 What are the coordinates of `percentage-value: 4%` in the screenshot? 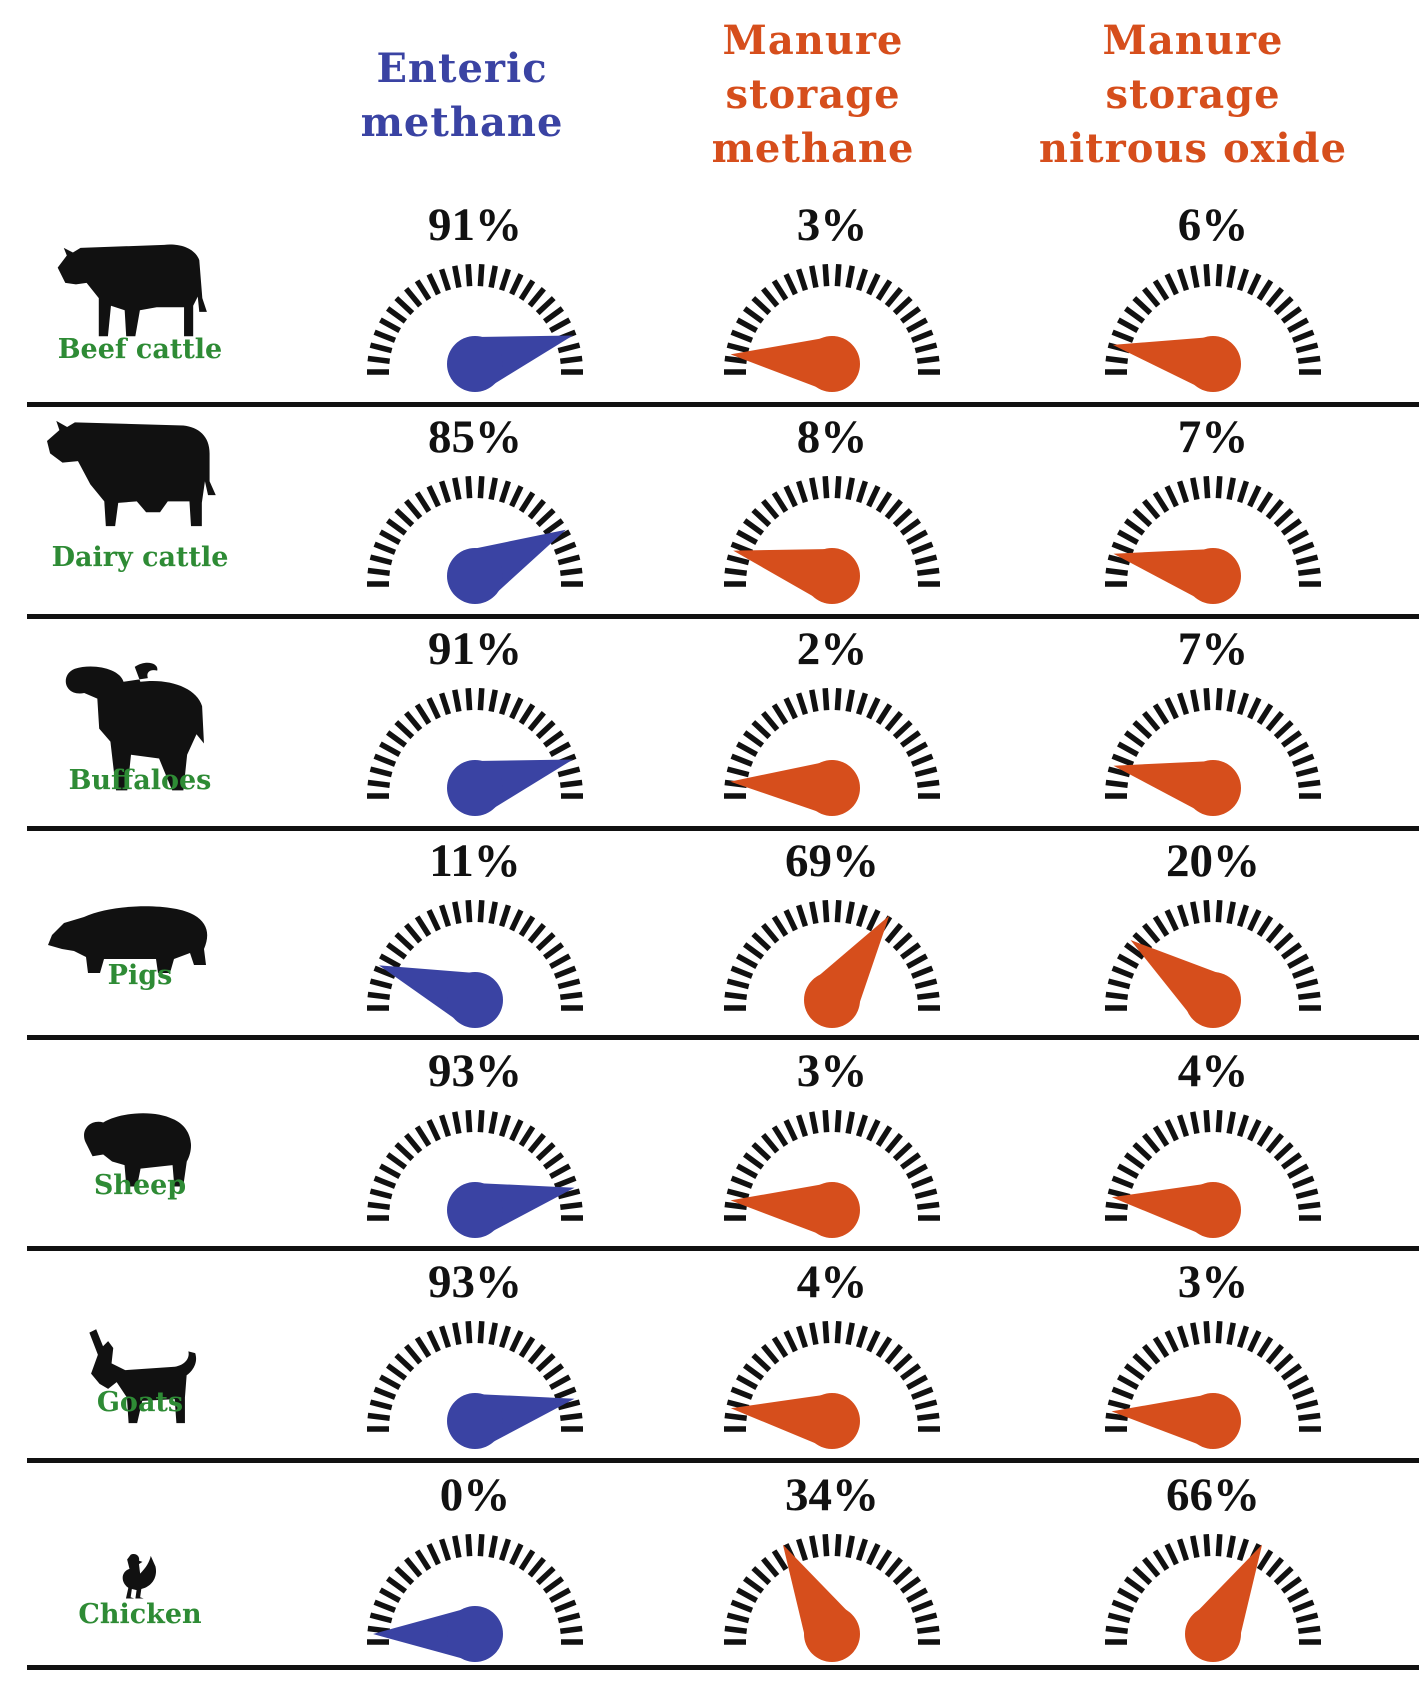 It's located at (1213, 1071).